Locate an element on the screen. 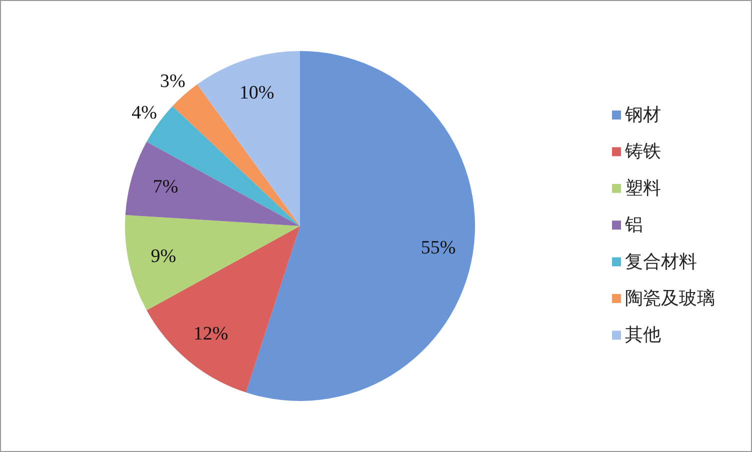 This screenshot has width=752, height=452. legend-label: 铸铁 is located at coordinates (642, 151).